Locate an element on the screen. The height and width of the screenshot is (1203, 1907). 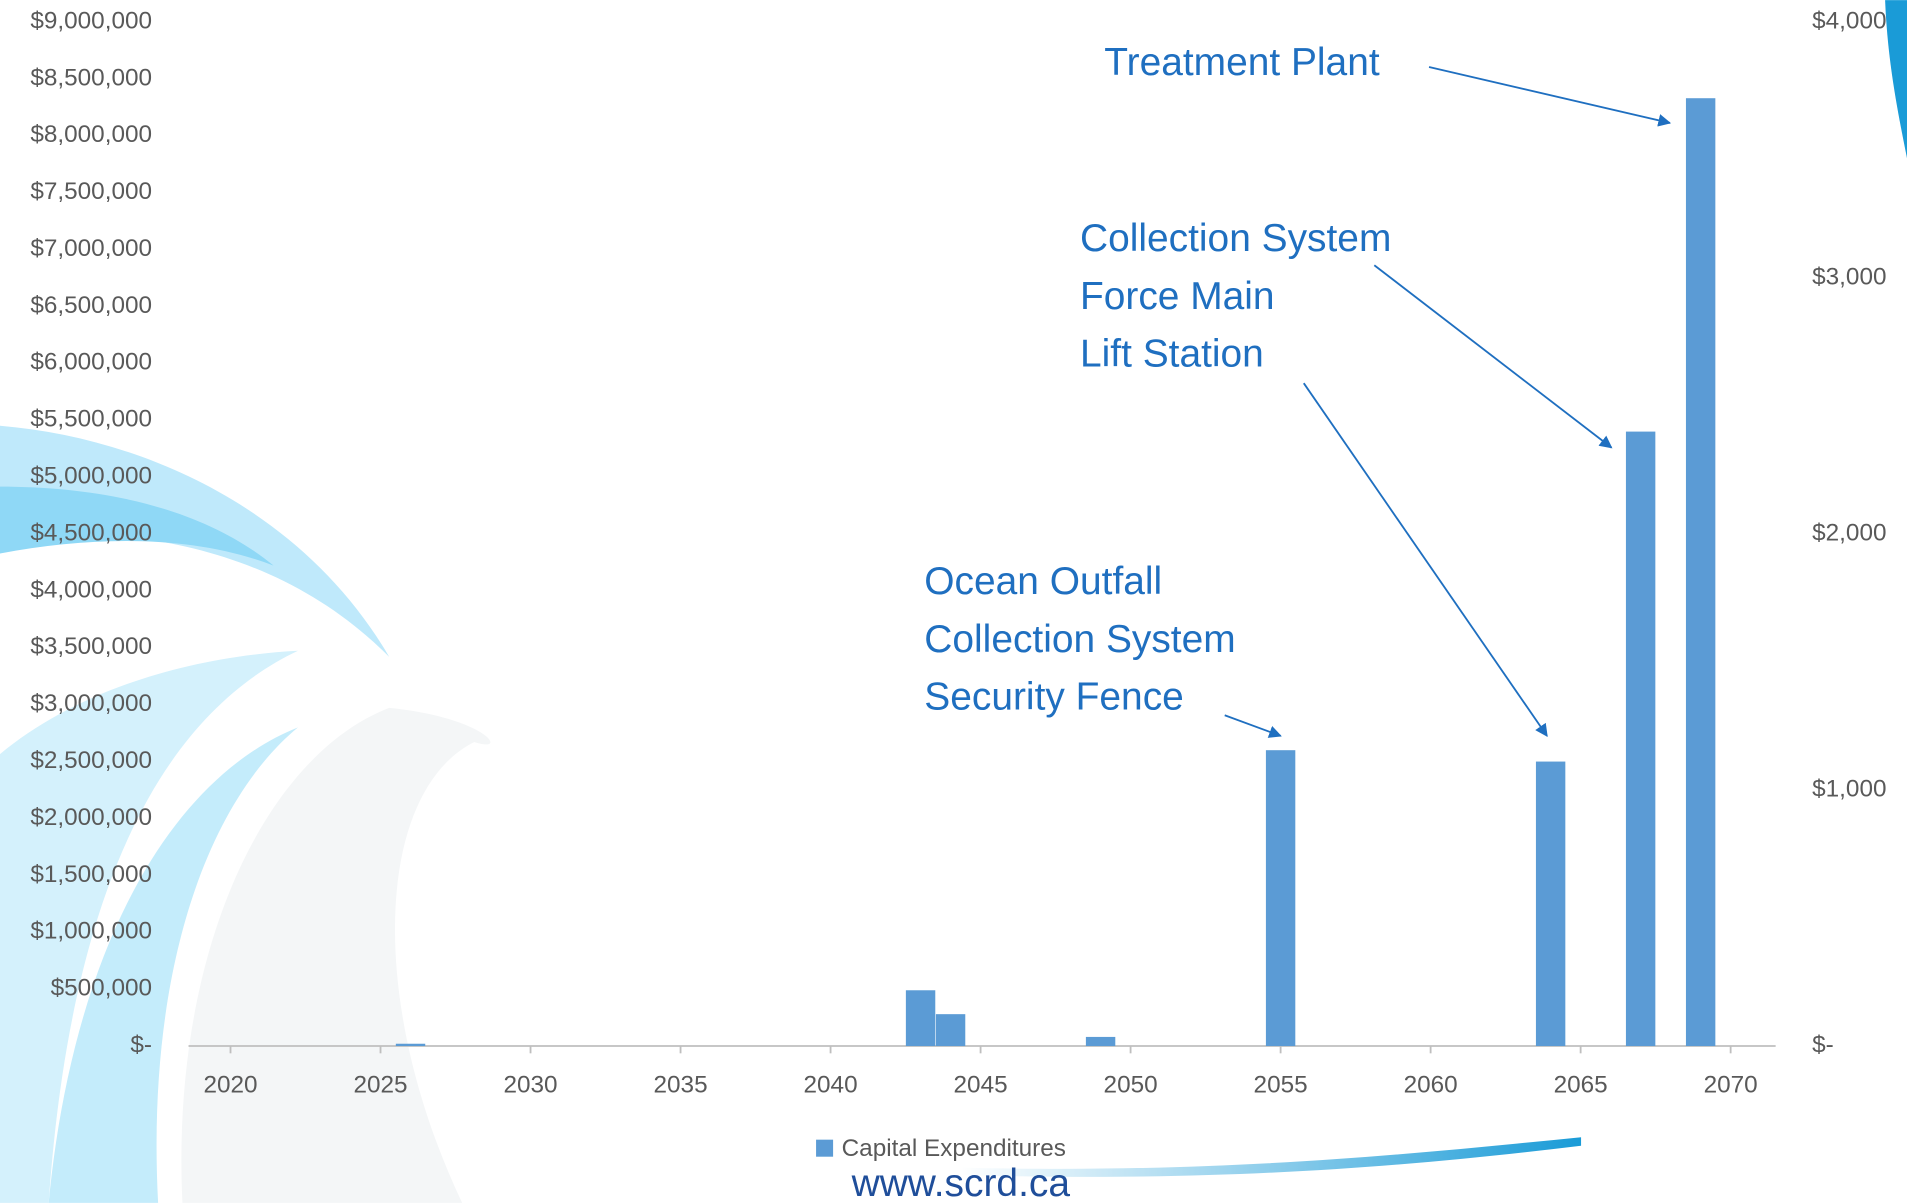
annotation: Security Fence is located at coordinates (1053, 697).